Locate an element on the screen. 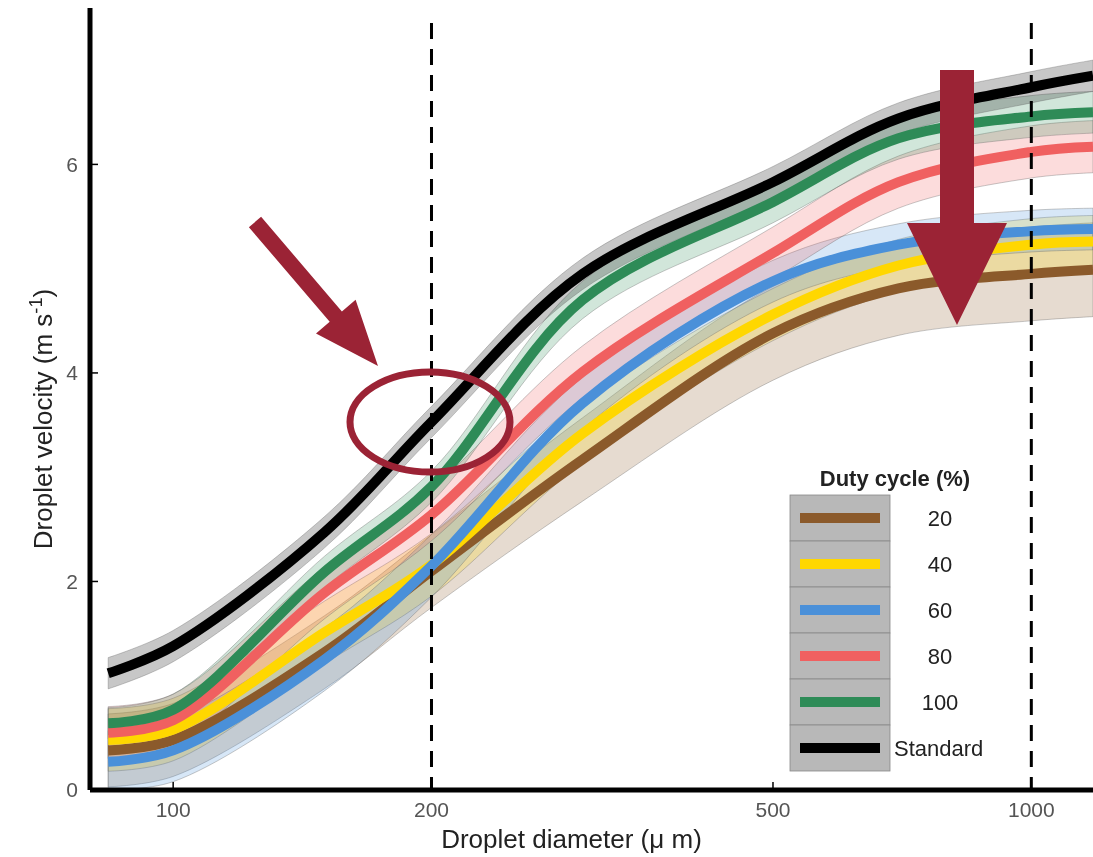  legend-label: 60 is located at coordinates (940, 610).